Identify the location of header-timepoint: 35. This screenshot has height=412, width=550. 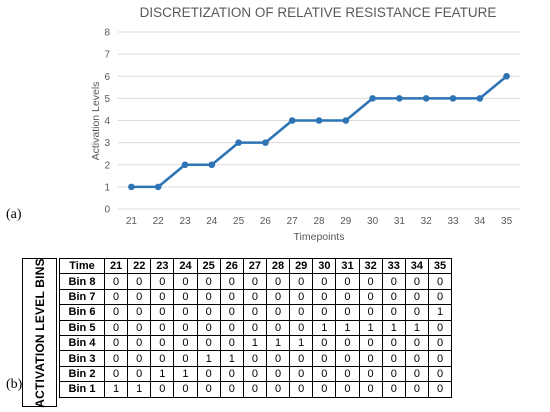
(440, 266).